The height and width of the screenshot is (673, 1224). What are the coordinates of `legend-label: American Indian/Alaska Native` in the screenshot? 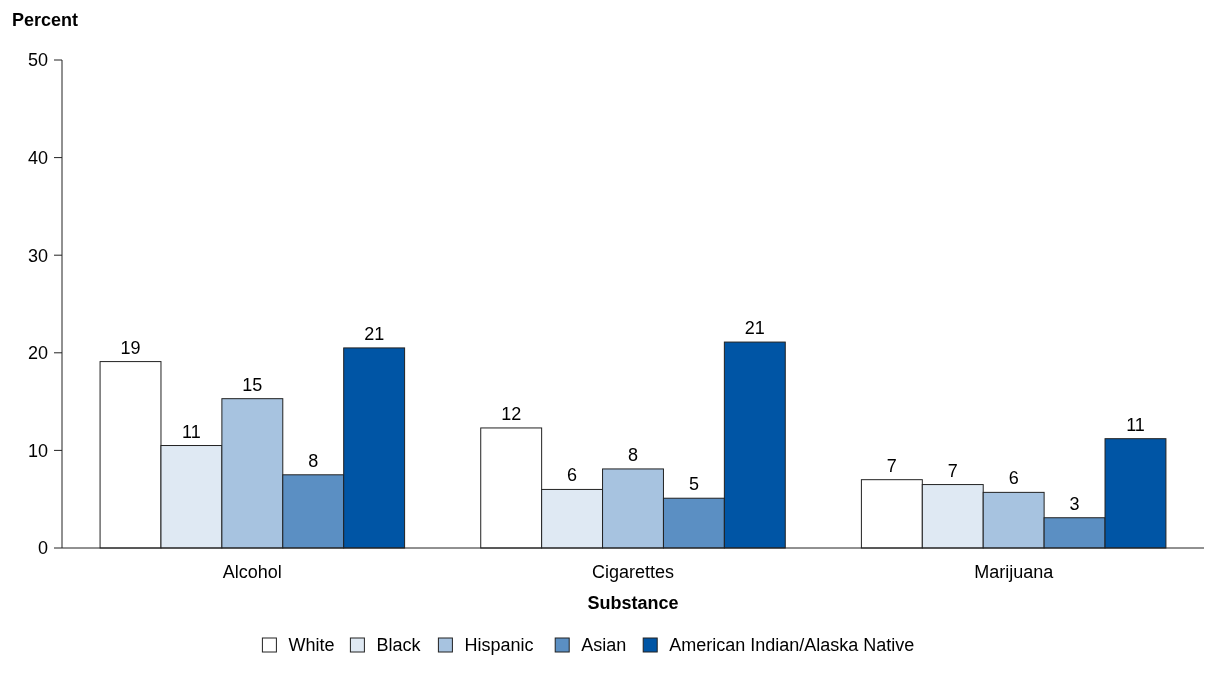 It's located at (792, 645).